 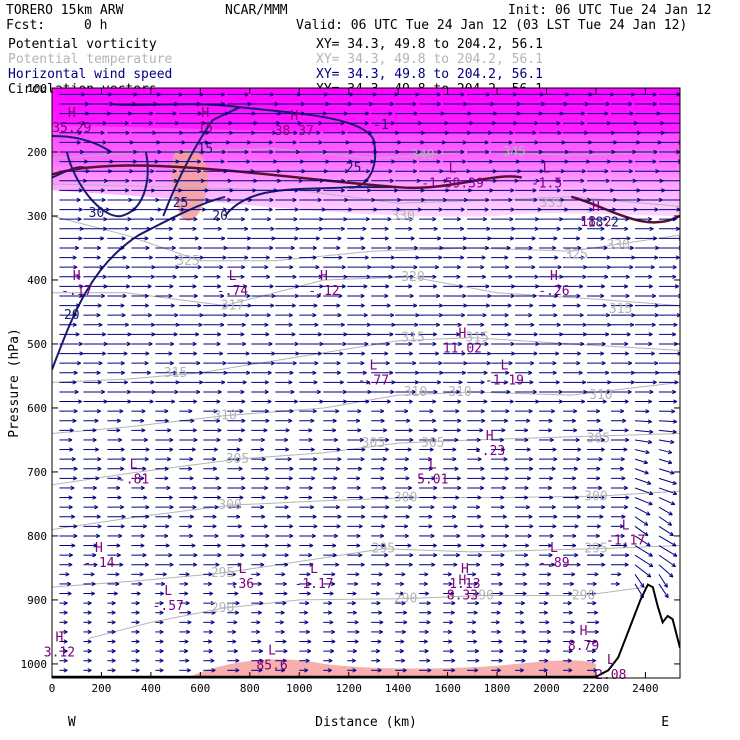 I want to click on extremum-marker: H-.14, so click(x=98, y=556).